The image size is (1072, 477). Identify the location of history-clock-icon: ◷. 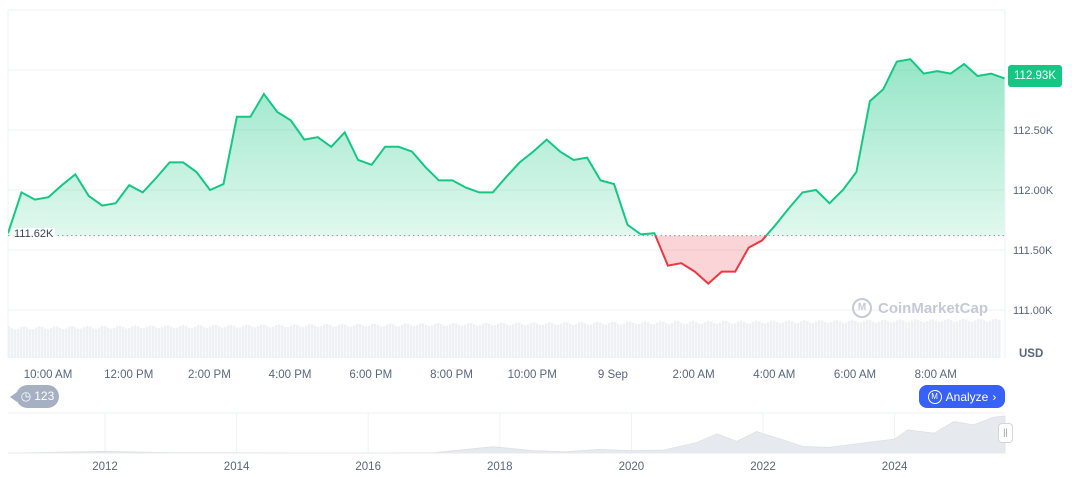
(26, 396).